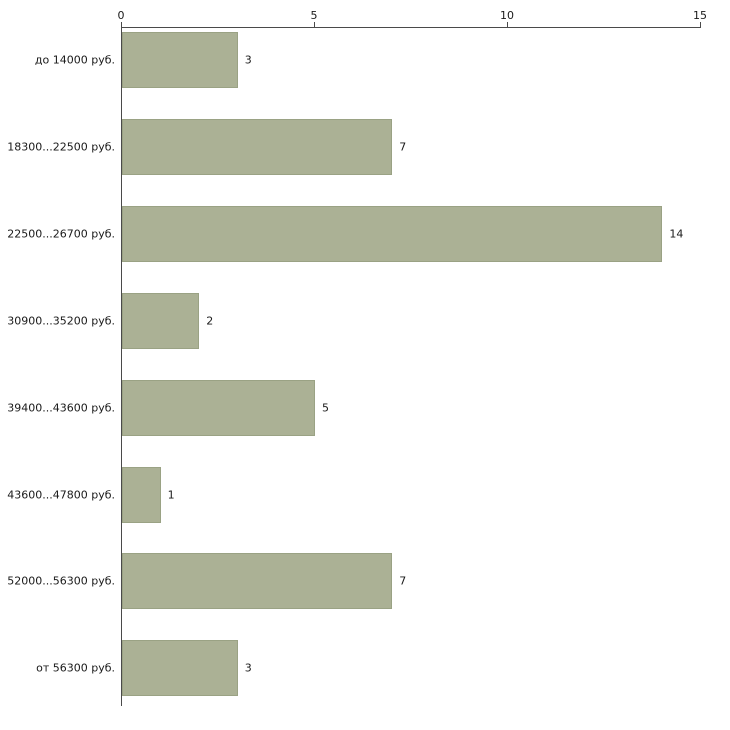  I want to click on bar-value-label: 1, so click(171, 494).